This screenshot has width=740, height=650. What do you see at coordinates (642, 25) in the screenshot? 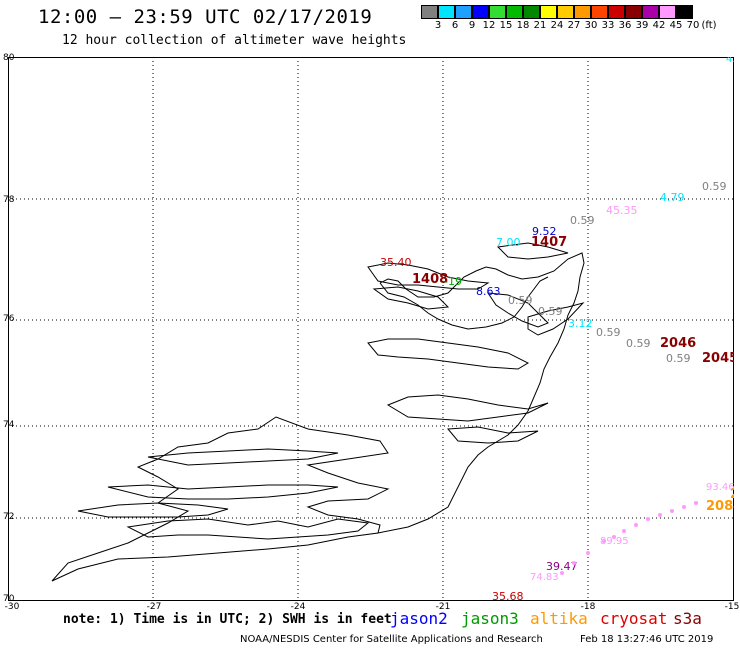
I see `color-scale-label-39: 39` at bounding box center [642, 25].